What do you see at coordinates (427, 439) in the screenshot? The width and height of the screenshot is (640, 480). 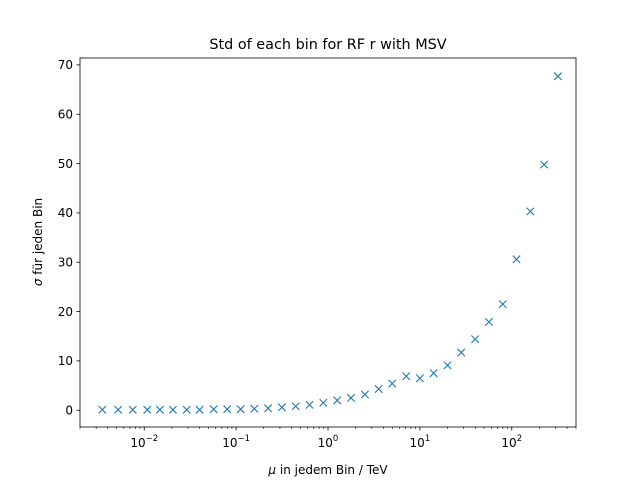 I see `x-tick-label-exponent: 1` at bounding box center [427, 439].